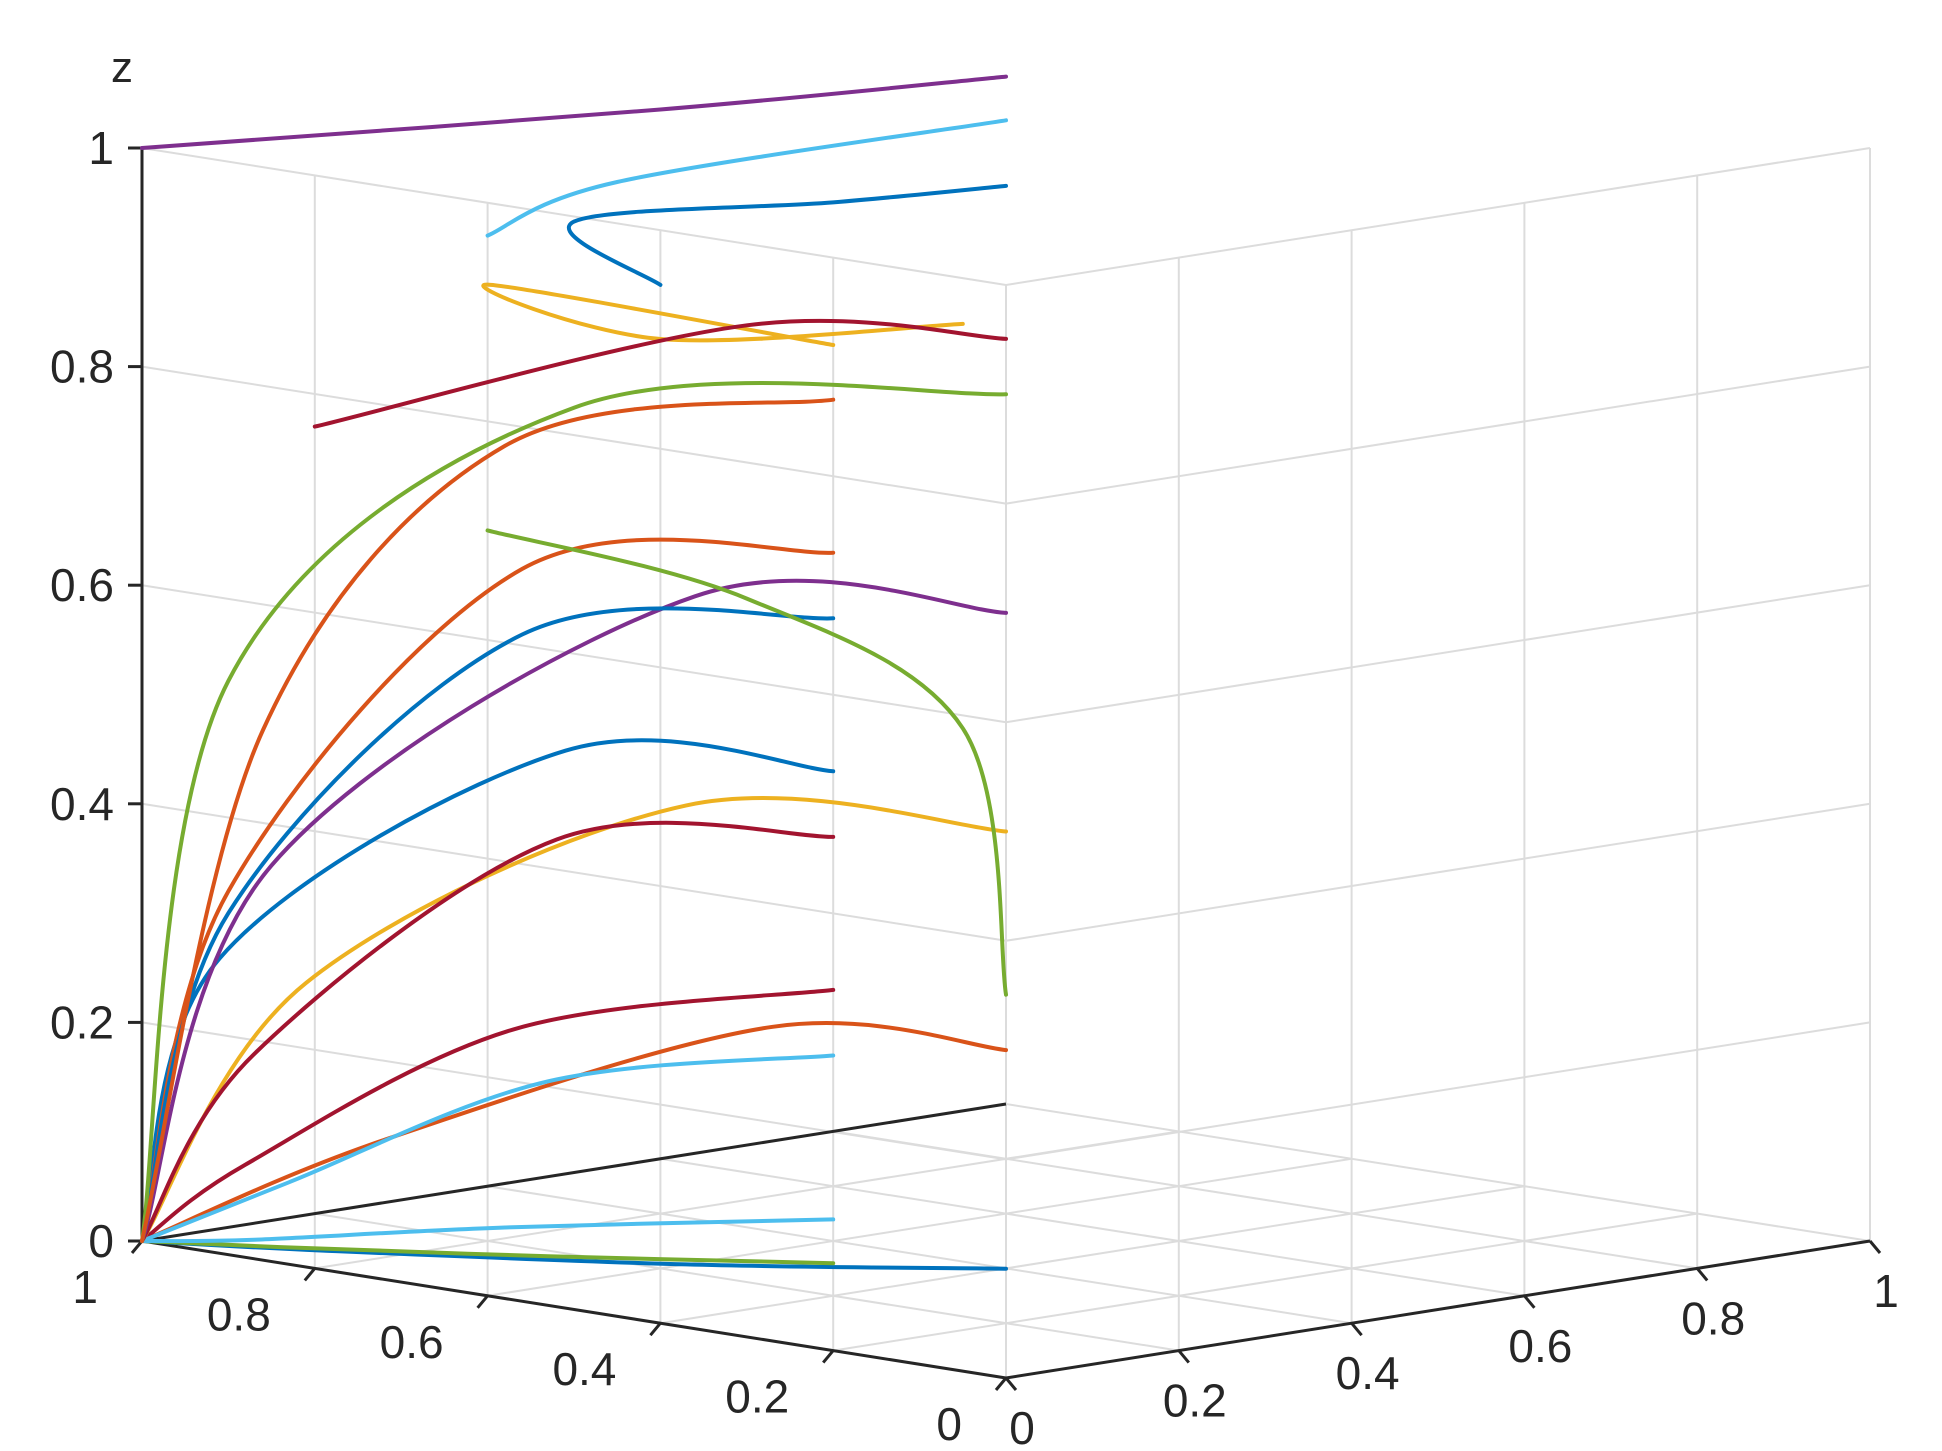 The height and width of the screenshot is (1451, 1942). I want to click on y-axis-line, so click(574, 1172).